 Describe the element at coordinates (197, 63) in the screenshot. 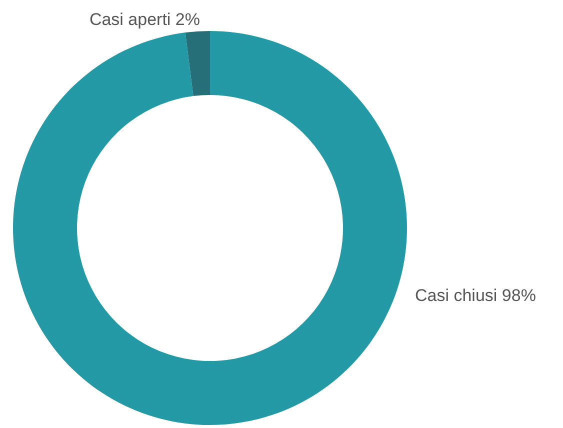

I see `donut-slice` at that location.